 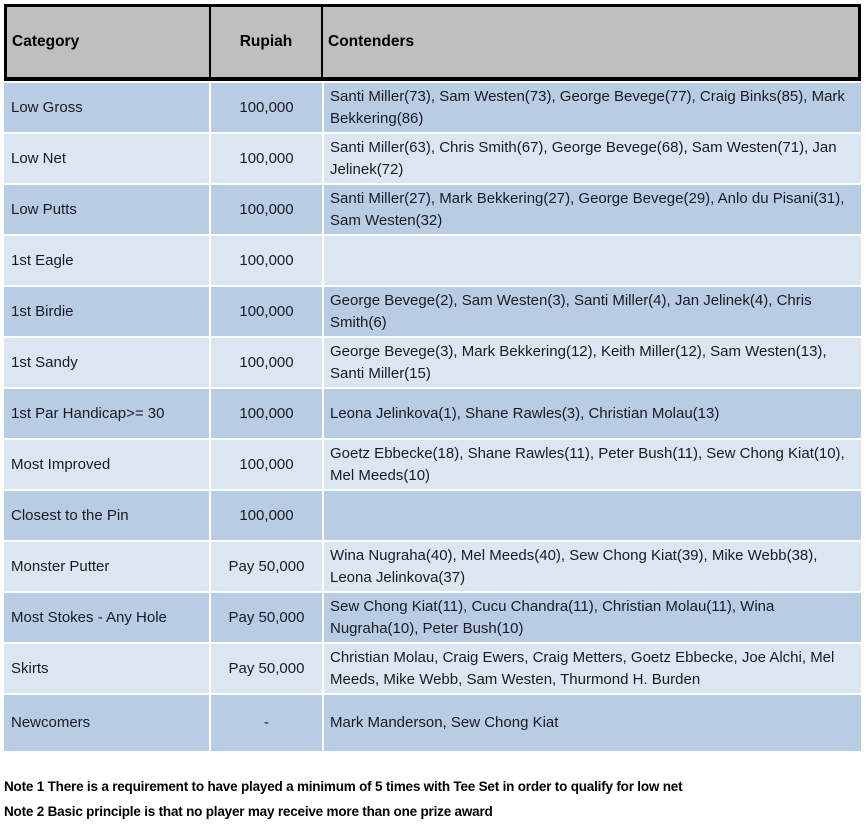 What do you see at coordinates (106, 723) in the screenshot?
I see `category-cell: Newcomers` at bounding box center [106, 723].